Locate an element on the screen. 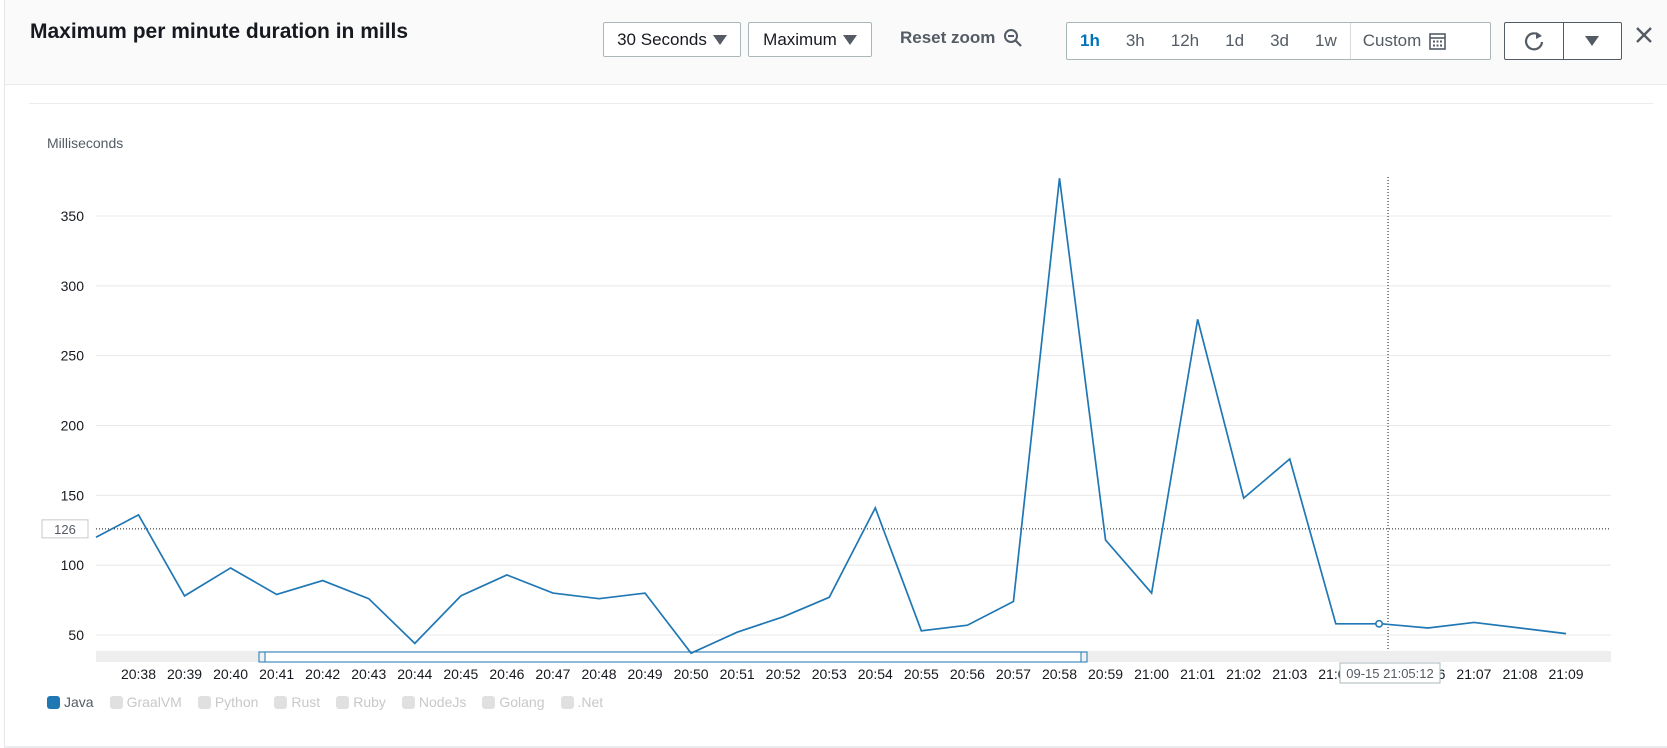 Image resolution: width=1667 pixels, height=748 pixels. x-tick-label: 21:03 is located at coordinates (1289, 674).